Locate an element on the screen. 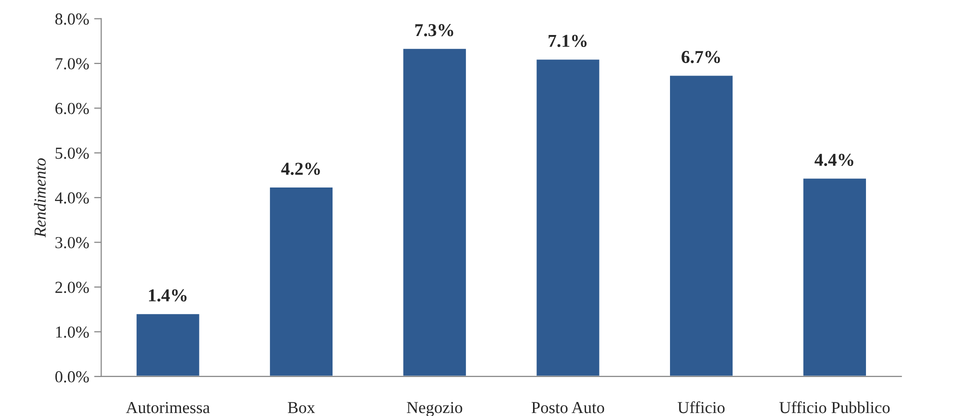 This screenshot has height=416, width=964. y-tick-label: 8.0% is located at coordinates (72, 19).